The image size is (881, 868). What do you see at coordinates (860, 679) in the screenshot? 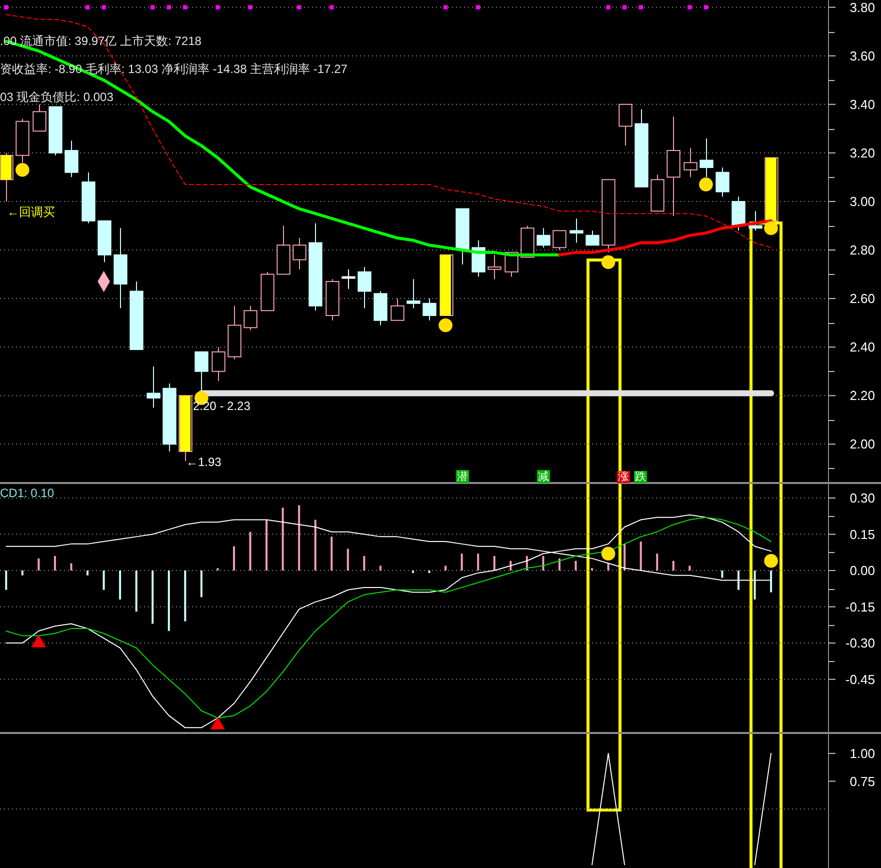
I see `y-tick-label: -0.45` at bounding box center [860, 679].